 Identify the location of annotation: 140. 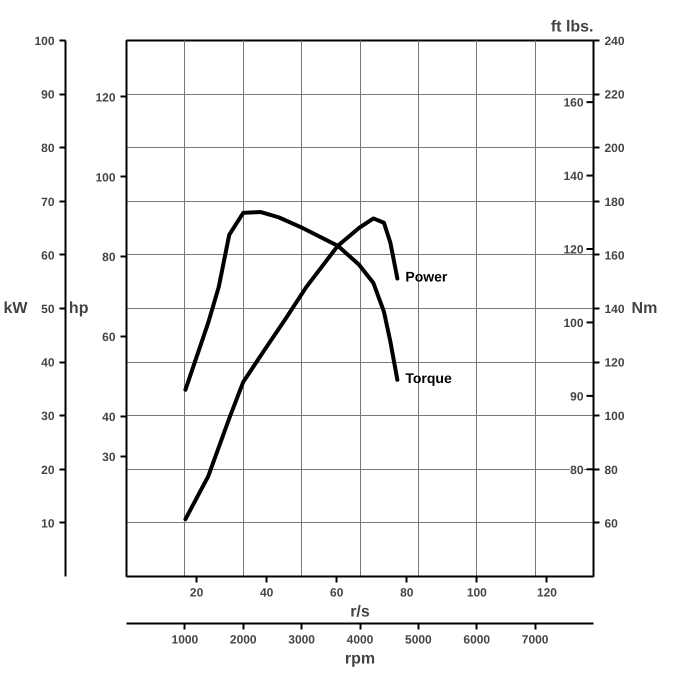
(573, 176).